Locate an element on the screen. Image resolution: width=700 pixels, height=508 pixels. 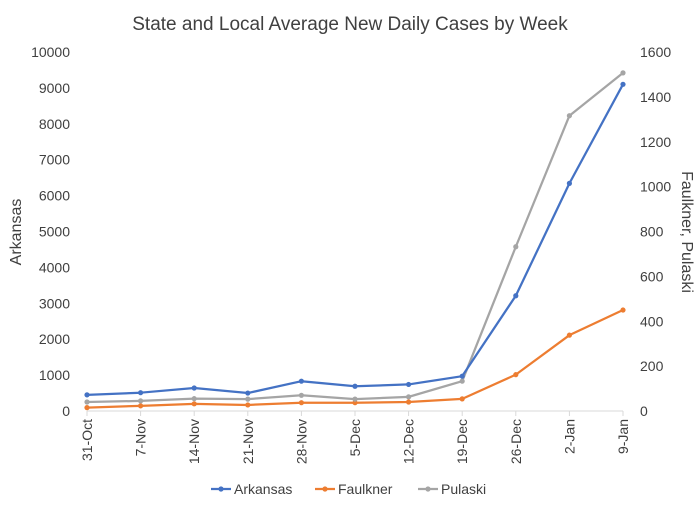
x-tick-label: 26-Dec is located at coordinates (516, 441).